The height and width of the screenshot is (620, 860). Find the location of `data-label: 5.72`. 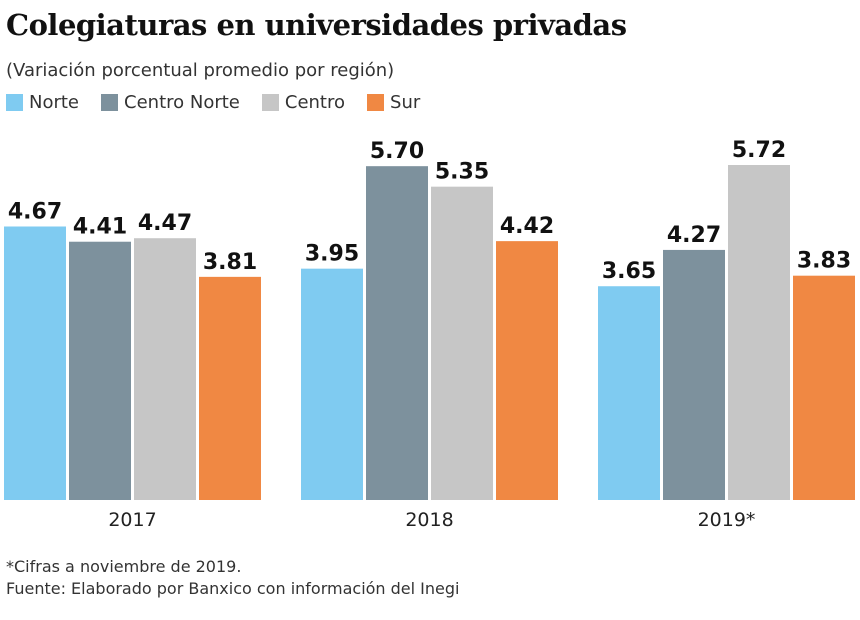

data-label: 5.72 is located at coordinates (759, 150).